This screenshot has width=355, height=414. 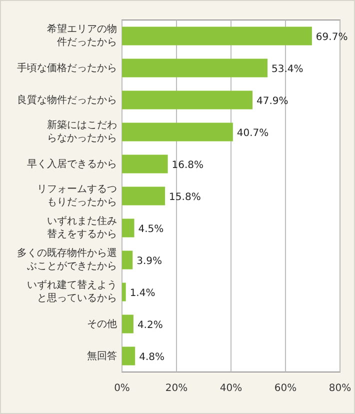 What do you see at coordinates (188, 165) in the screenshot?
I see `data-label: 16.8%` at bounding box center [188, 165].